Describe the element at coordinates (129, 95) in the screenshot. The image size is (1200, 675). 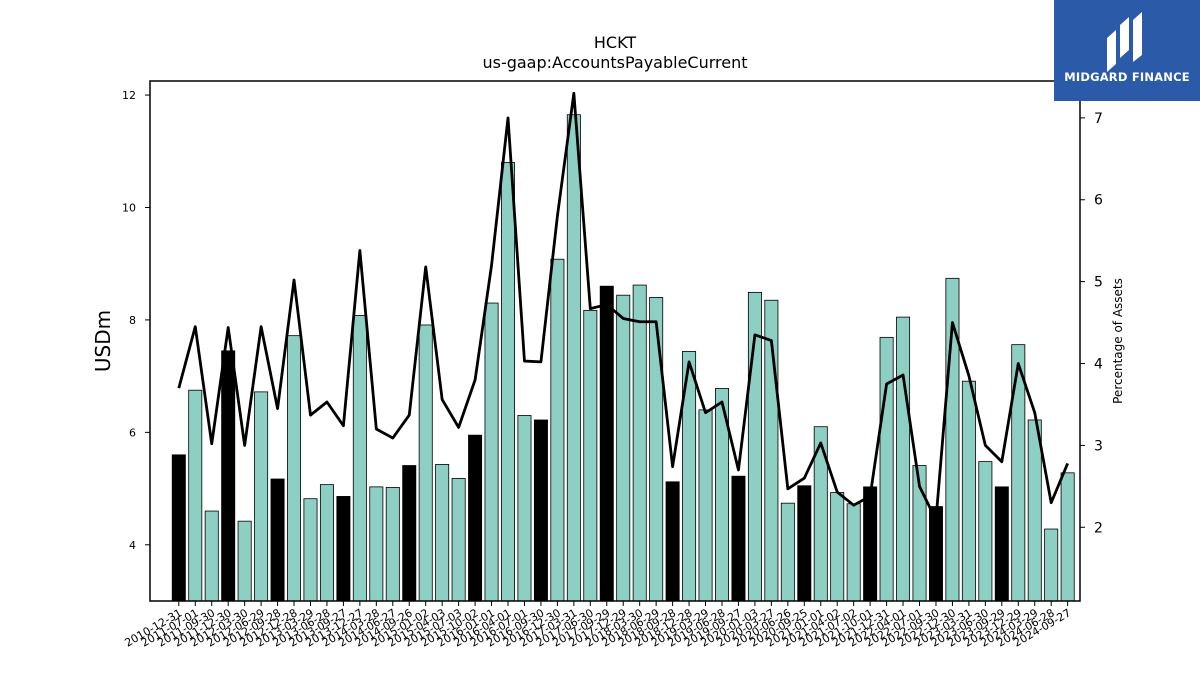
I see `y-tick-label: 12` at that location.